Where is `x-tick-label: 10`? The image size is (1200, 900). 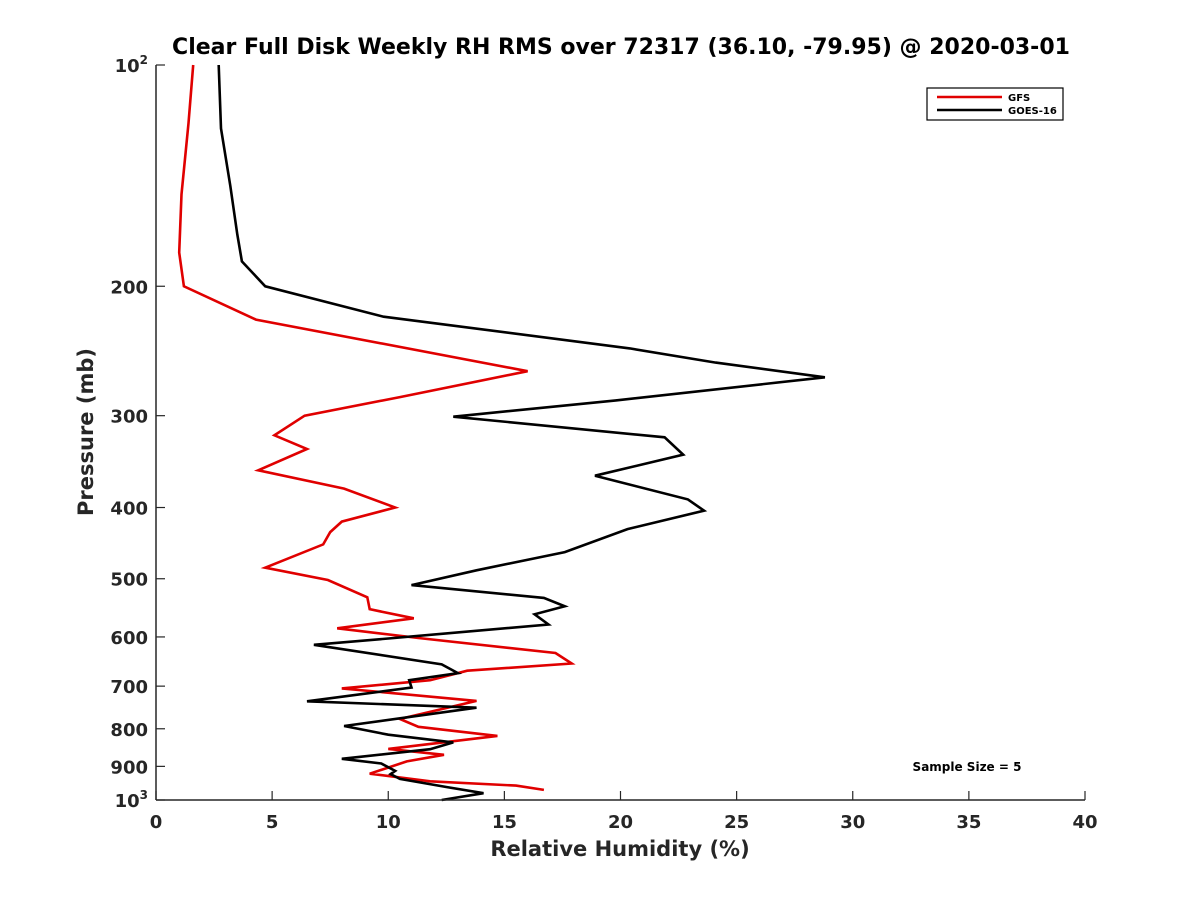
x-tick-label: 10 is located at coordinates (388, 822).